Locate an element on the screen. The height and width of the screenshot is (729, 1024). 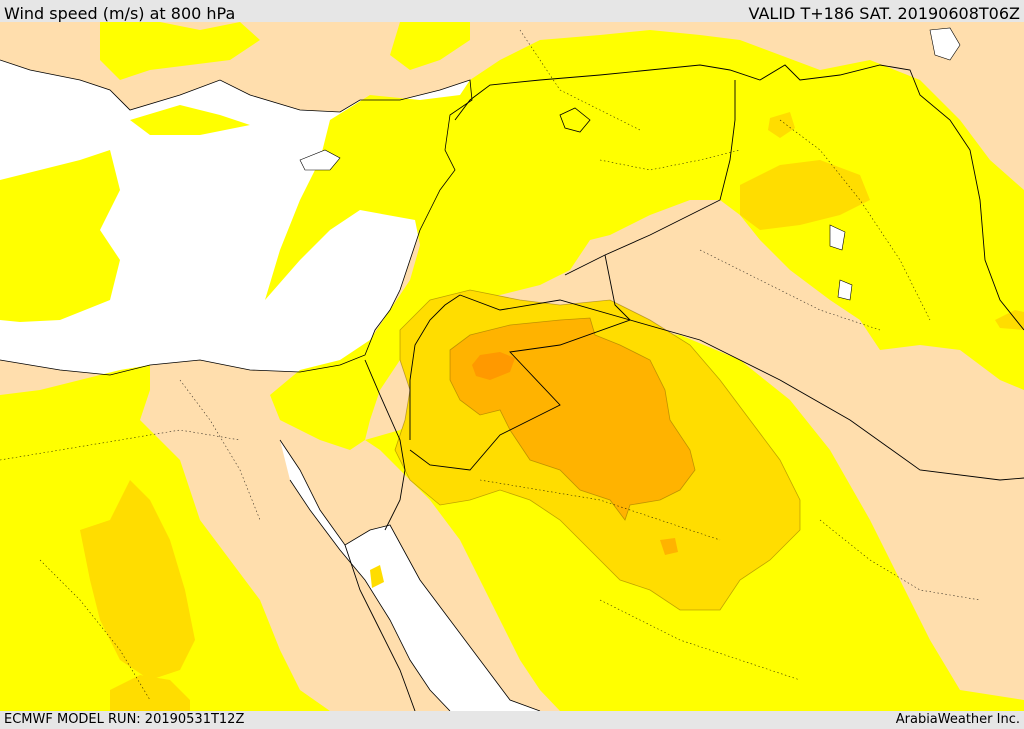
map-title: Wind speed (m/s) at 800 hPa is located at coordinates (120, 13).